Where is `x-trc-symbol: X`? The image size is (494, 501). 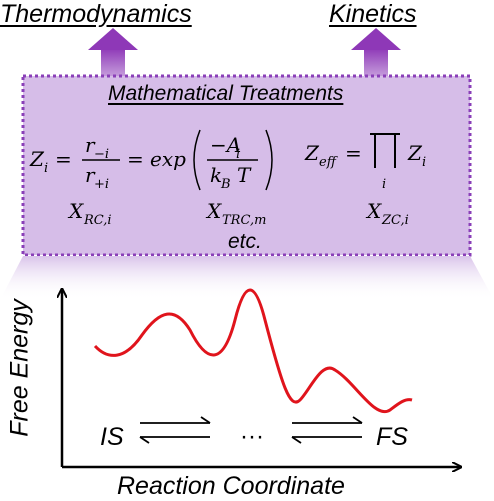
x-trc-symbol: X is located at coordinates (213, 211).